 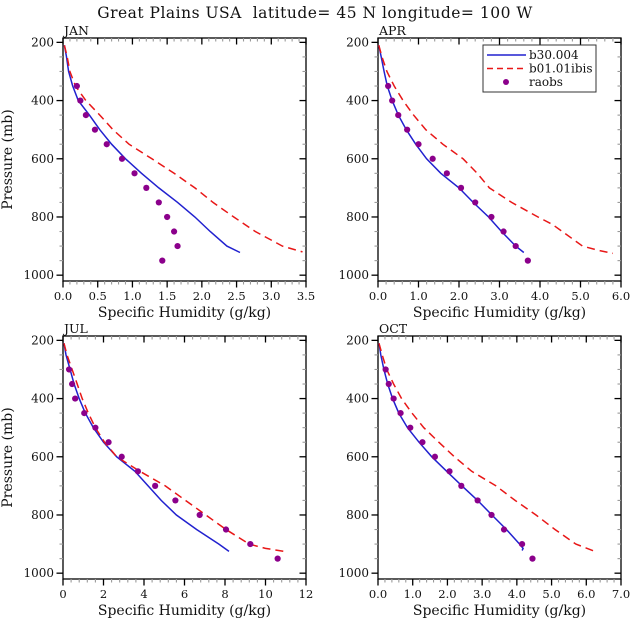 What do you see at coordinates (143, 594) in the screenshot?
I see `x-tick-label: 4` at bounding box center [143, 594].